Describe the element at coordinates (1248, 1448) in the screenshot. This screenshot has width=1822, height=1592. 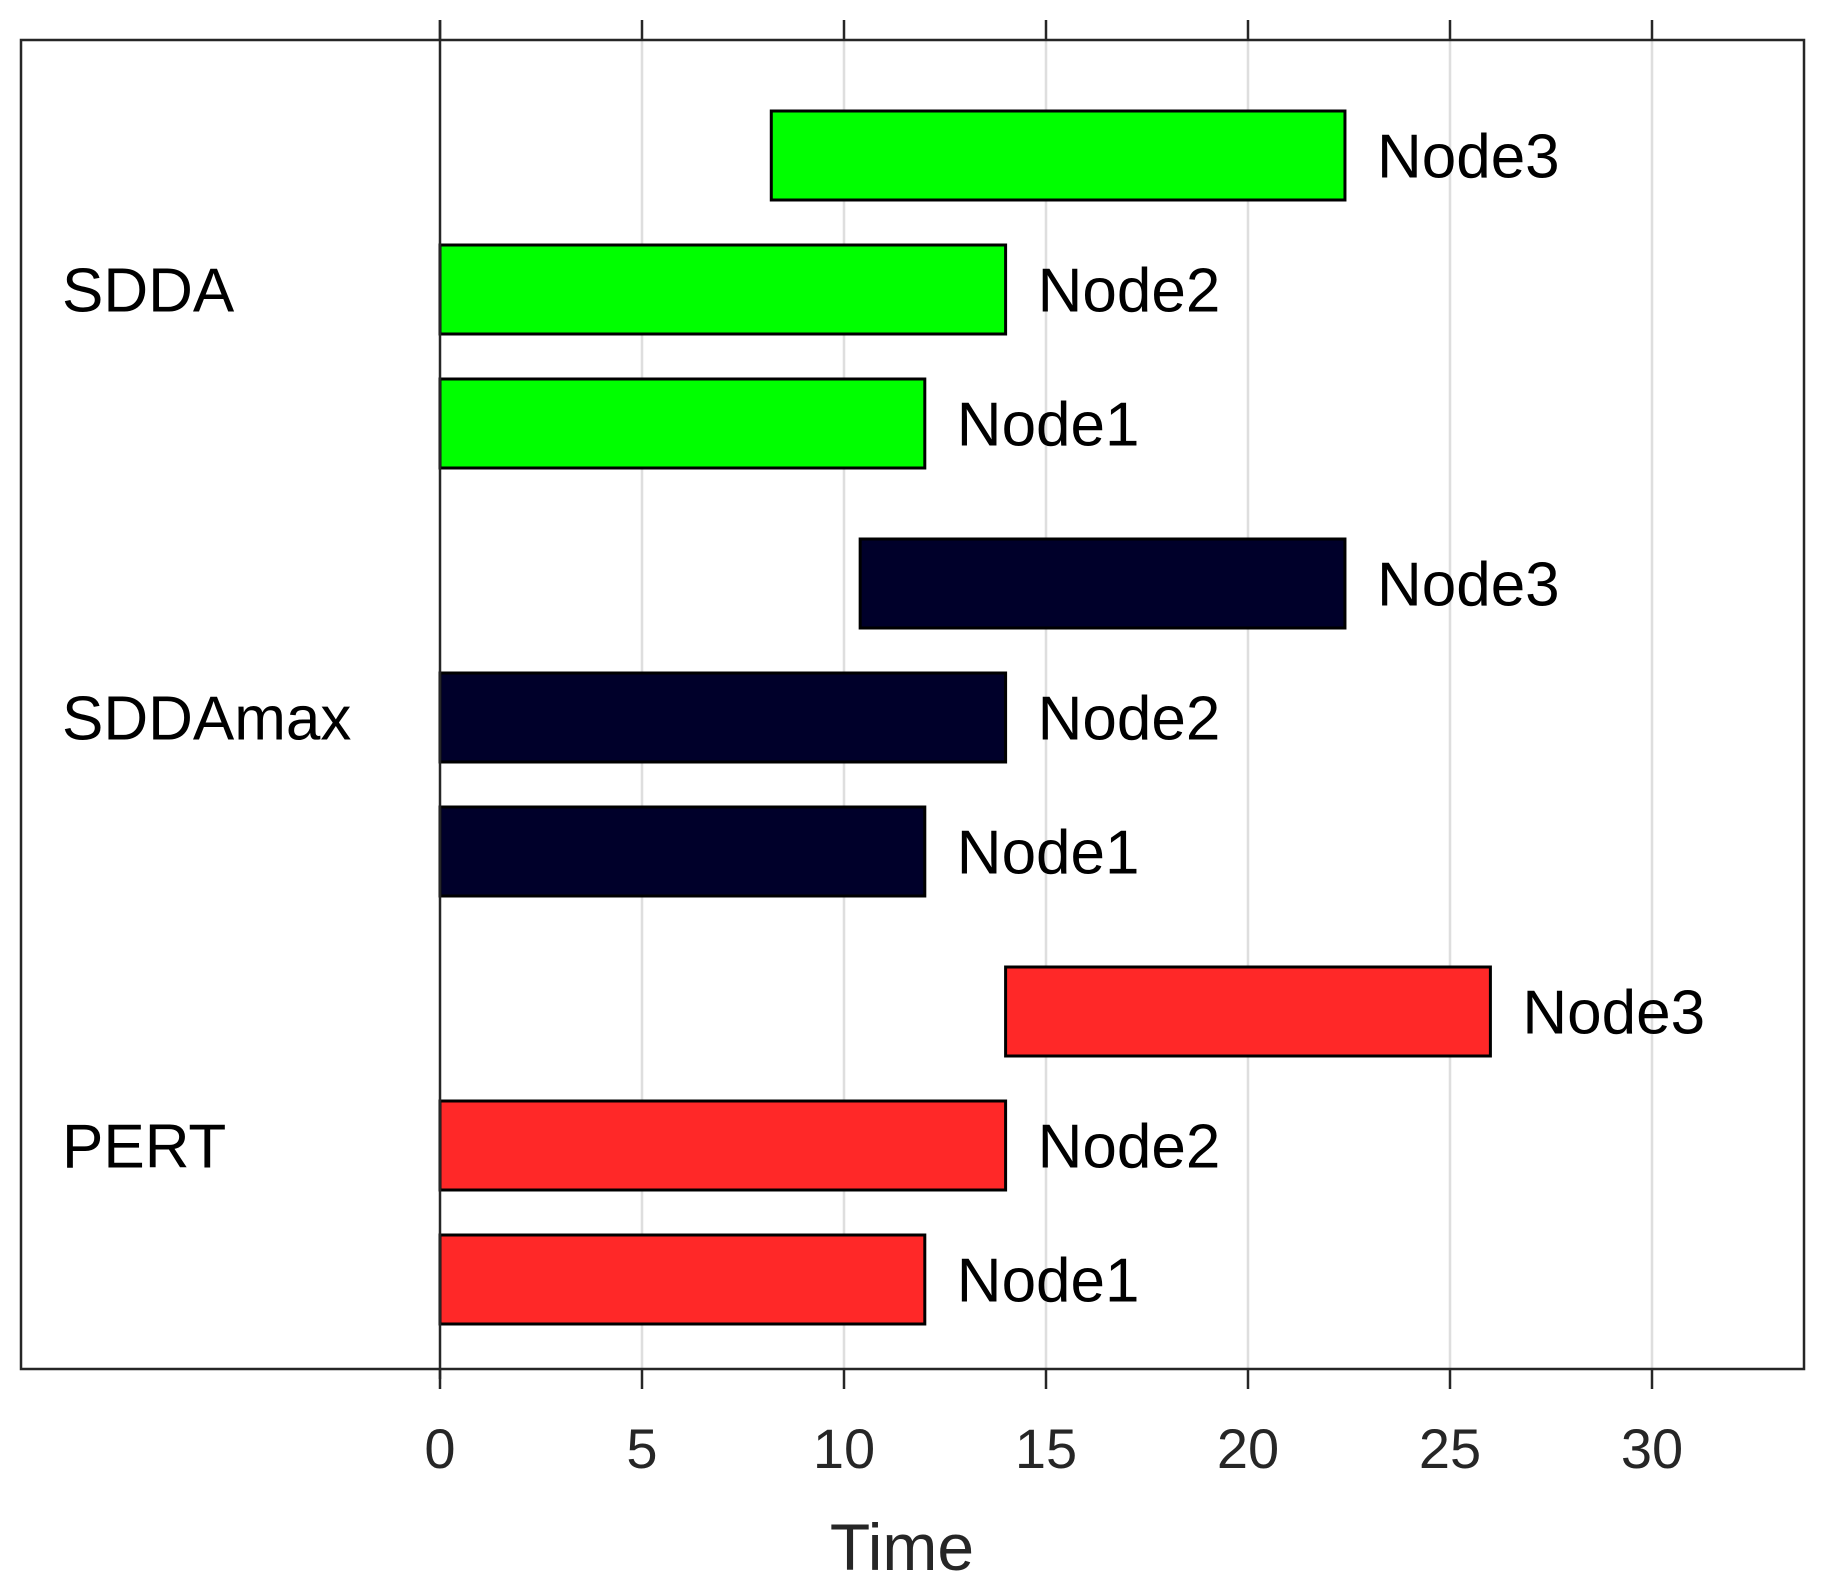
I see `x-tick-label: 20` at that location.